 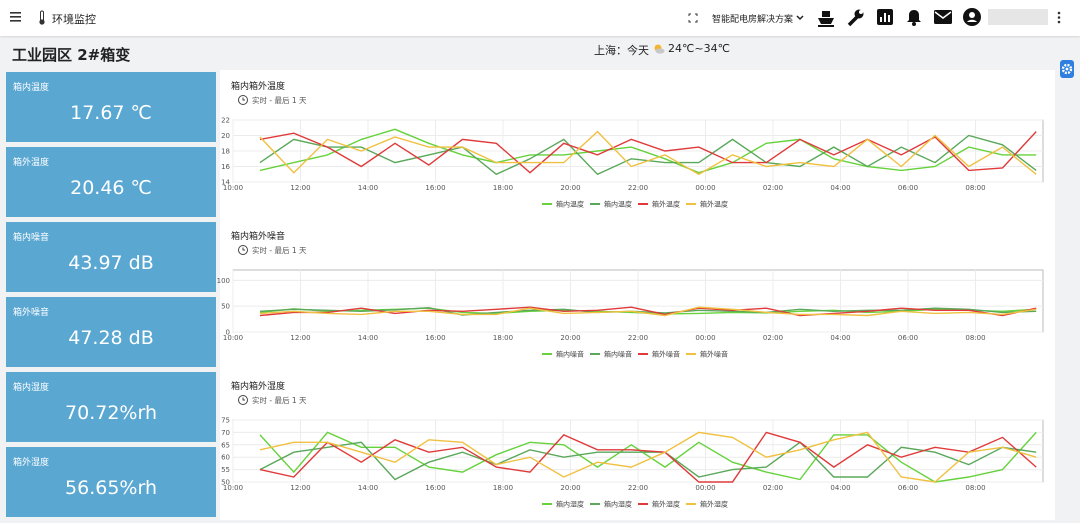 What do you see at coordinates (31, 163) in the screenshot?
I see `card-label: 箱外温度` at bounding box center [31, 163].